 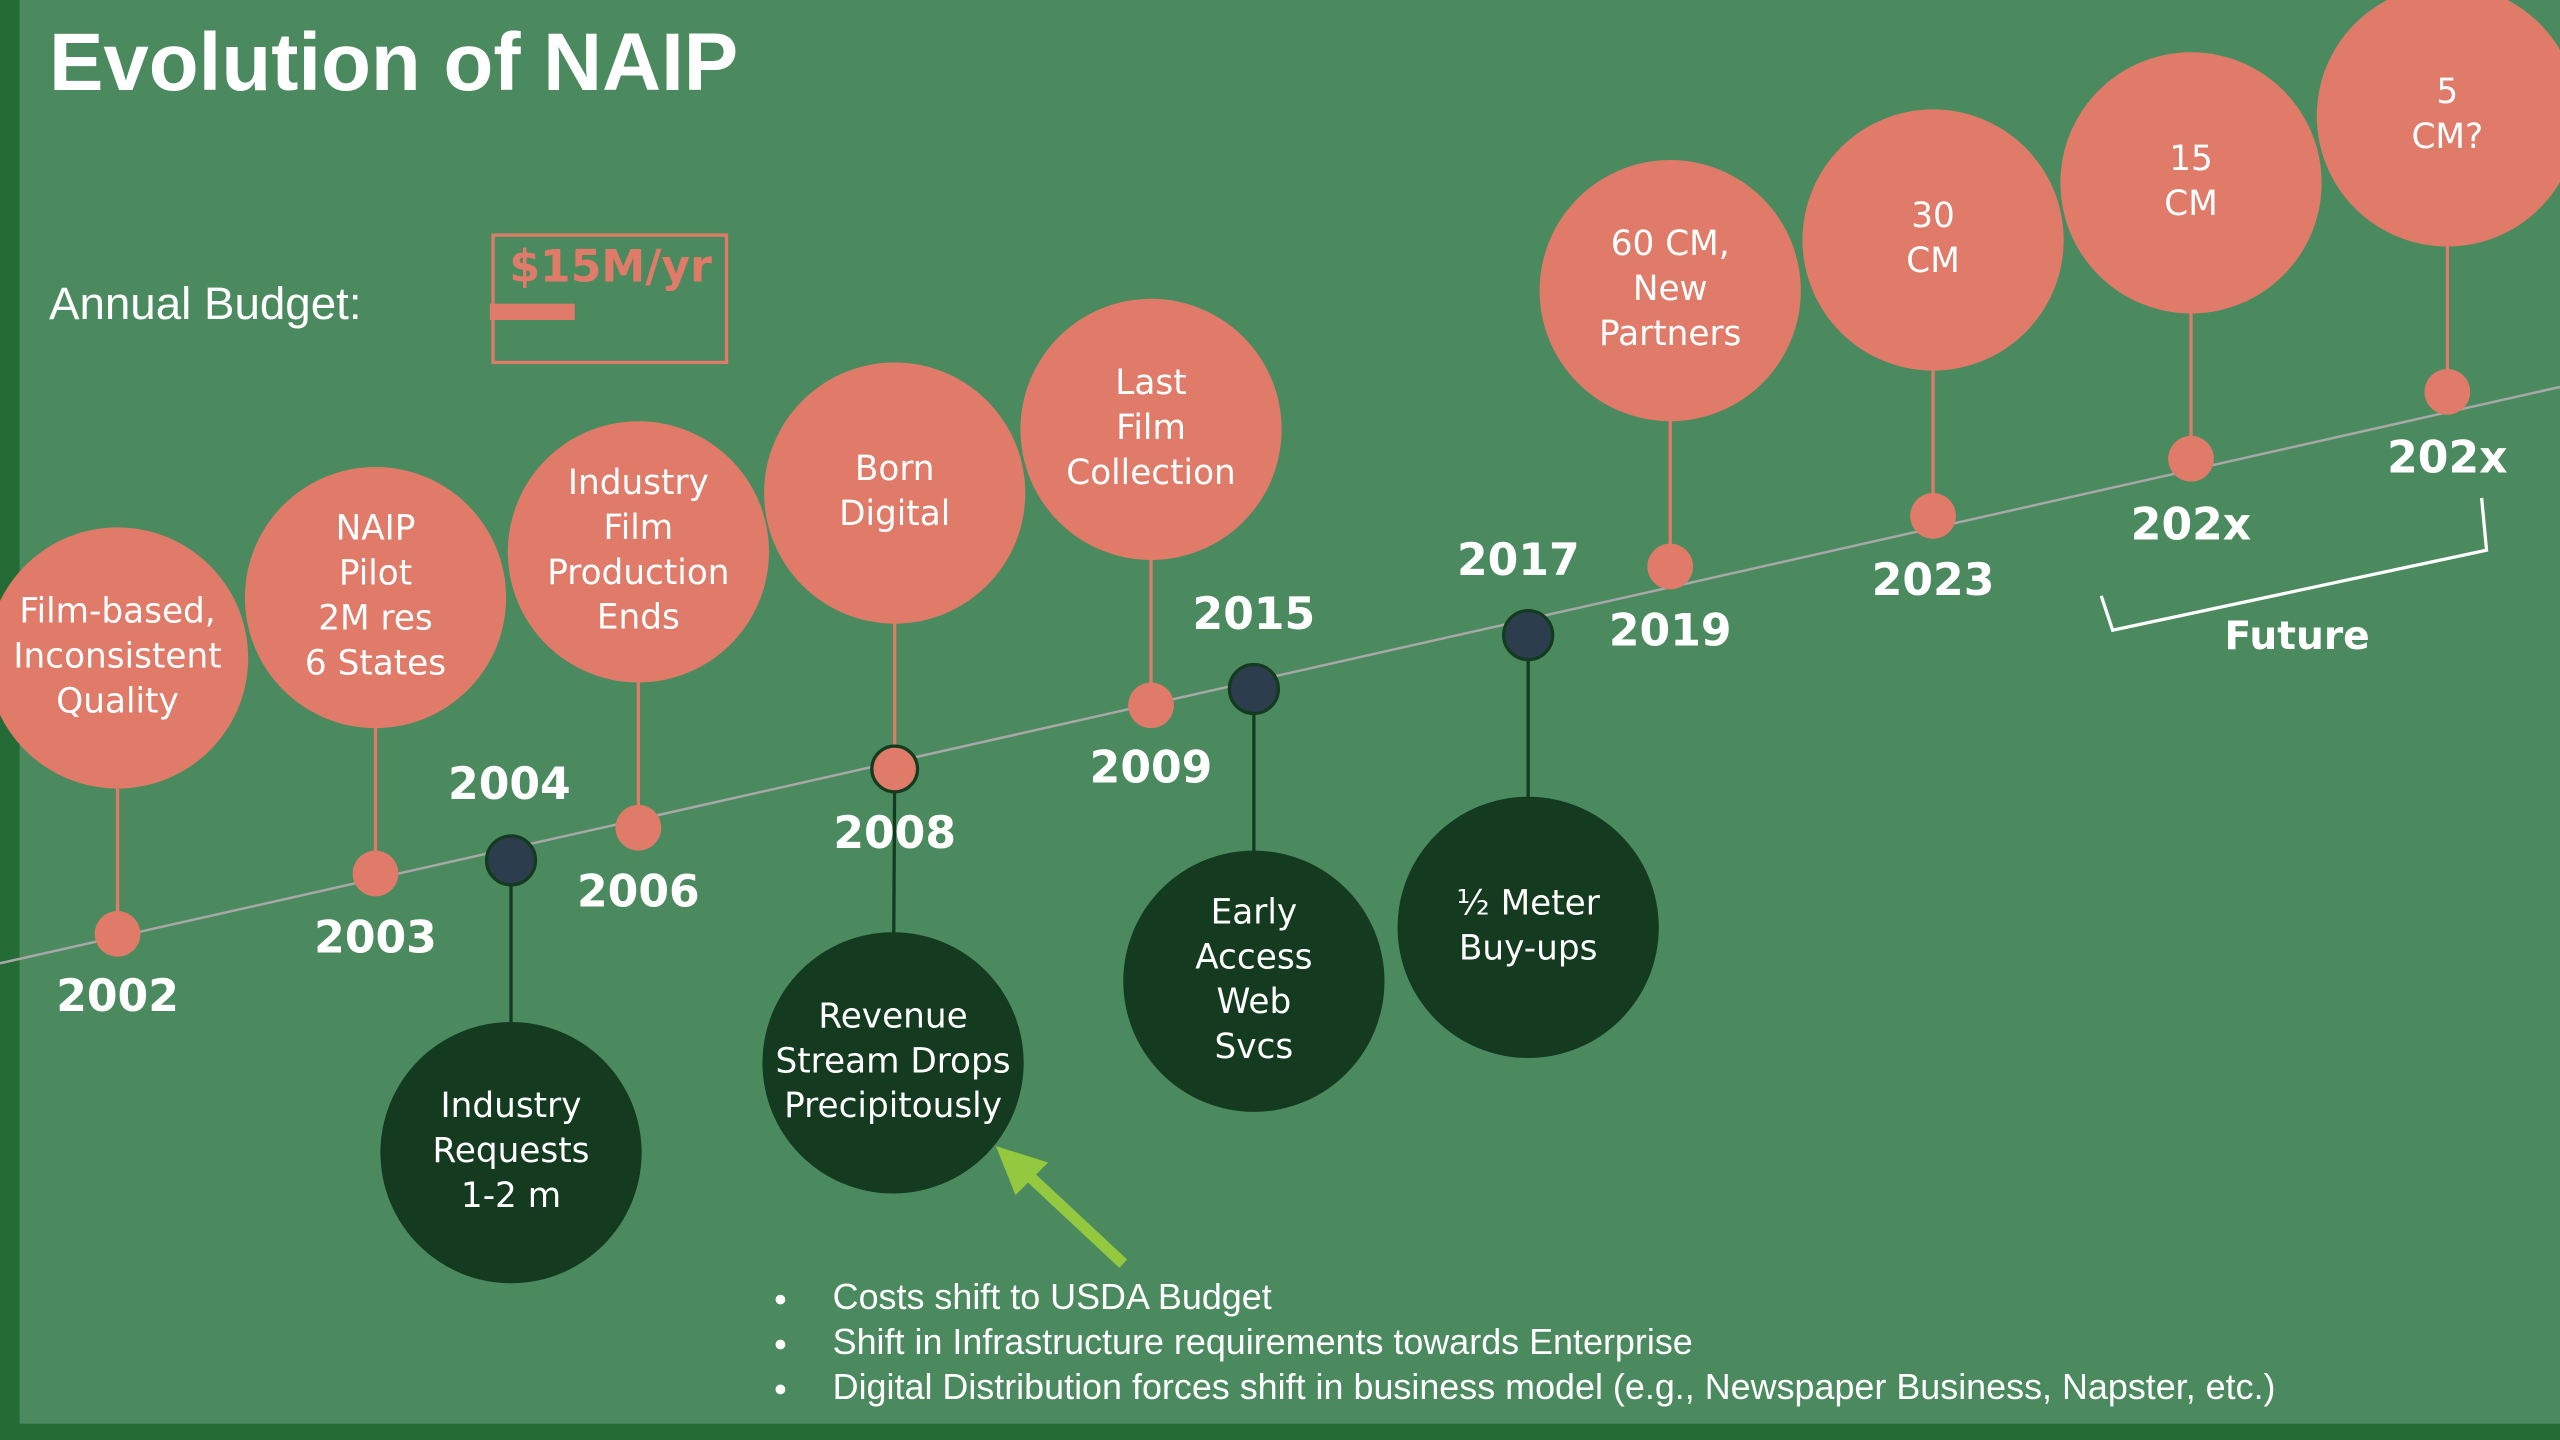 What do you see at coordinates (638, 573) in the screenshot?
I see `bubble-text: Production` at bounding box center [638, 573].